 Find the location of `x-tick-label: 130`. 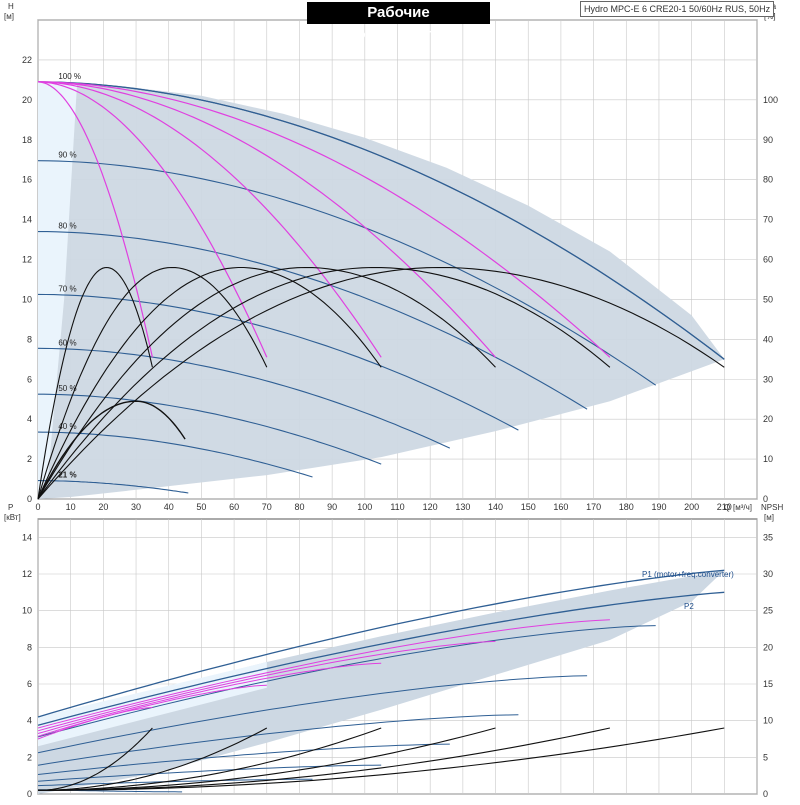

x-tick-label: 130 is located at coordinates (462, 507).